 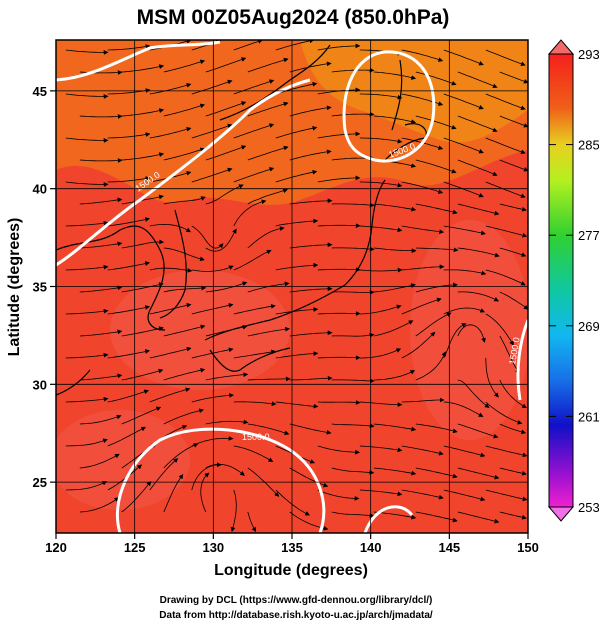 I want to click on field-patch, so click(x=123, y=460).